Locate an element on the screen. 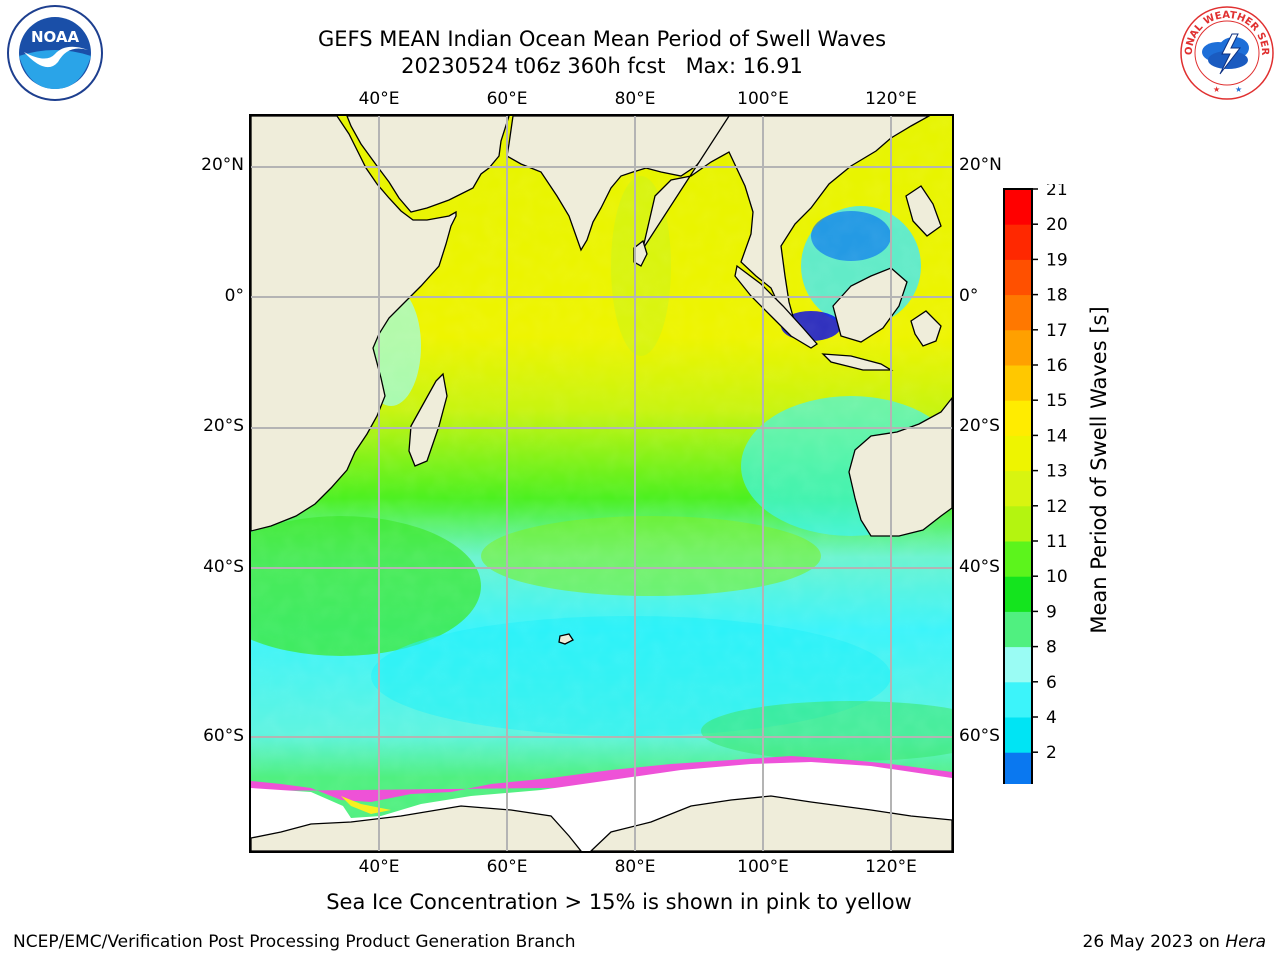  colorbar-label: Mean Period of Swell Waves [s] is located at coordinates (1099, 470).